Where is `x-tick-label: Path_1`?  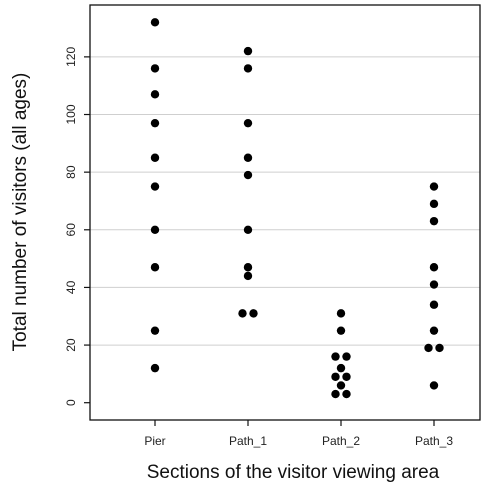
x-tick-label: Path_1 is located at coordinates (248, 441).